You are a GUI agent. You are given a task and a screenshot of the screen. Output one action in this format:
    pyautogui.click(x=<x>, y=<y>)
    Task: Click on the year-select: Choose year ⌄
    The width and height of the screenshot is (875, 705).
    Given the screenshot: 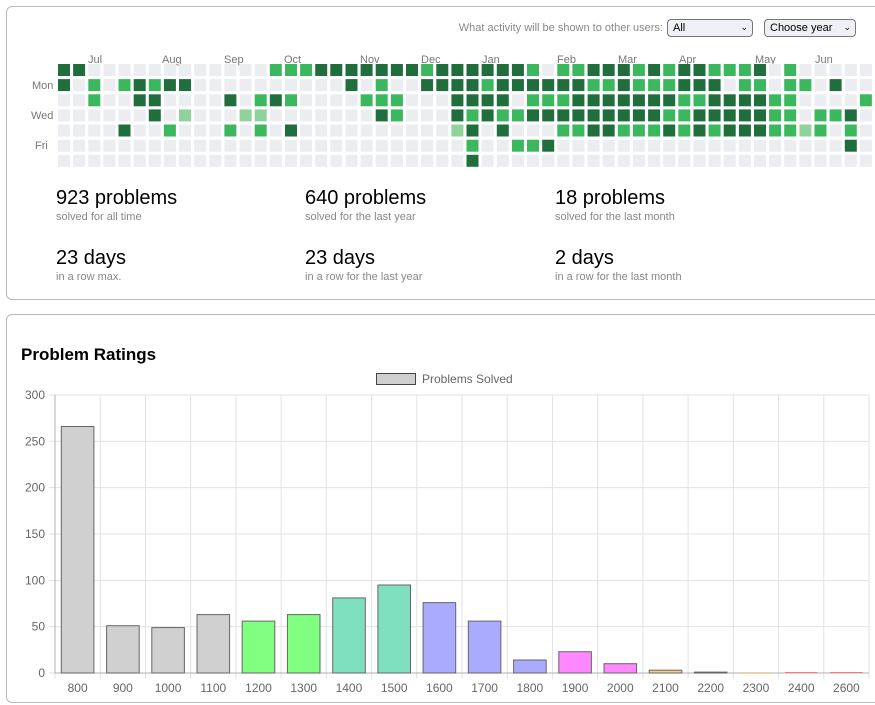 What is the action you would take?
    pyautogui.click(x=810, y=28)
    